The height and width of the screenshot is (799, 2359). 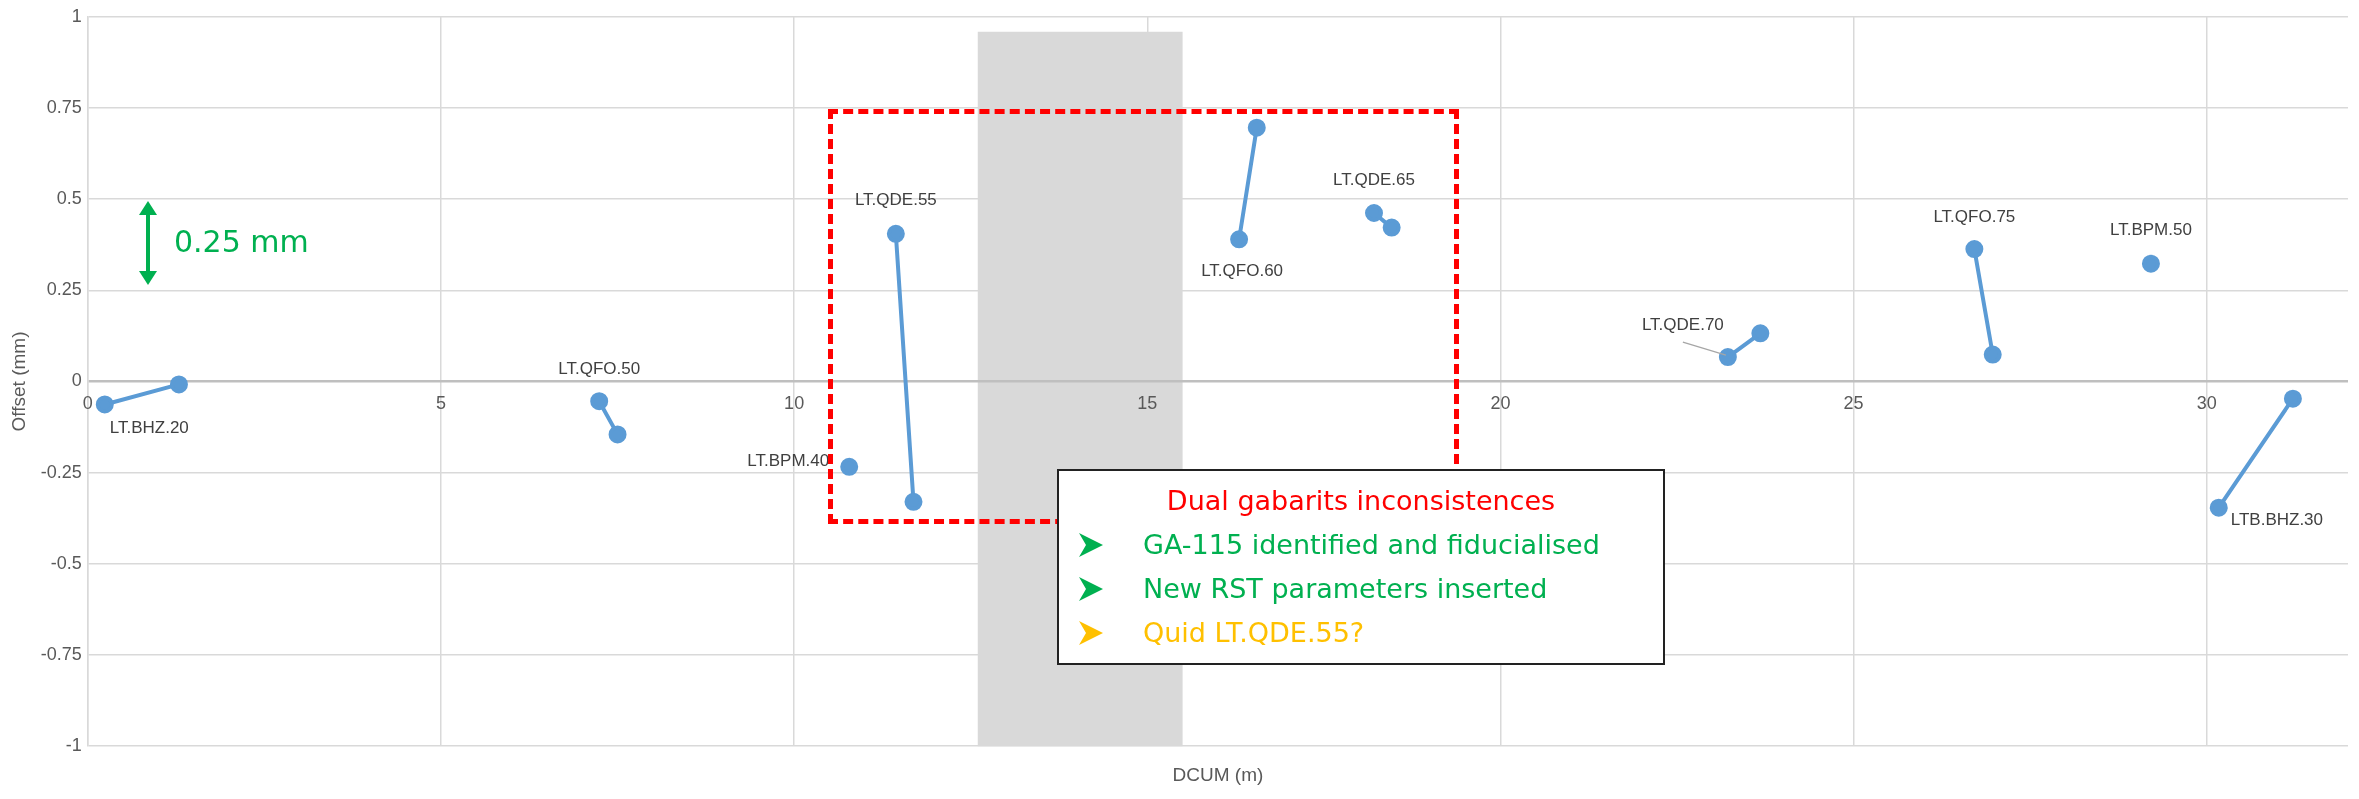 I want to click on x-tick-label: 15, so click(x=1147, y=403).